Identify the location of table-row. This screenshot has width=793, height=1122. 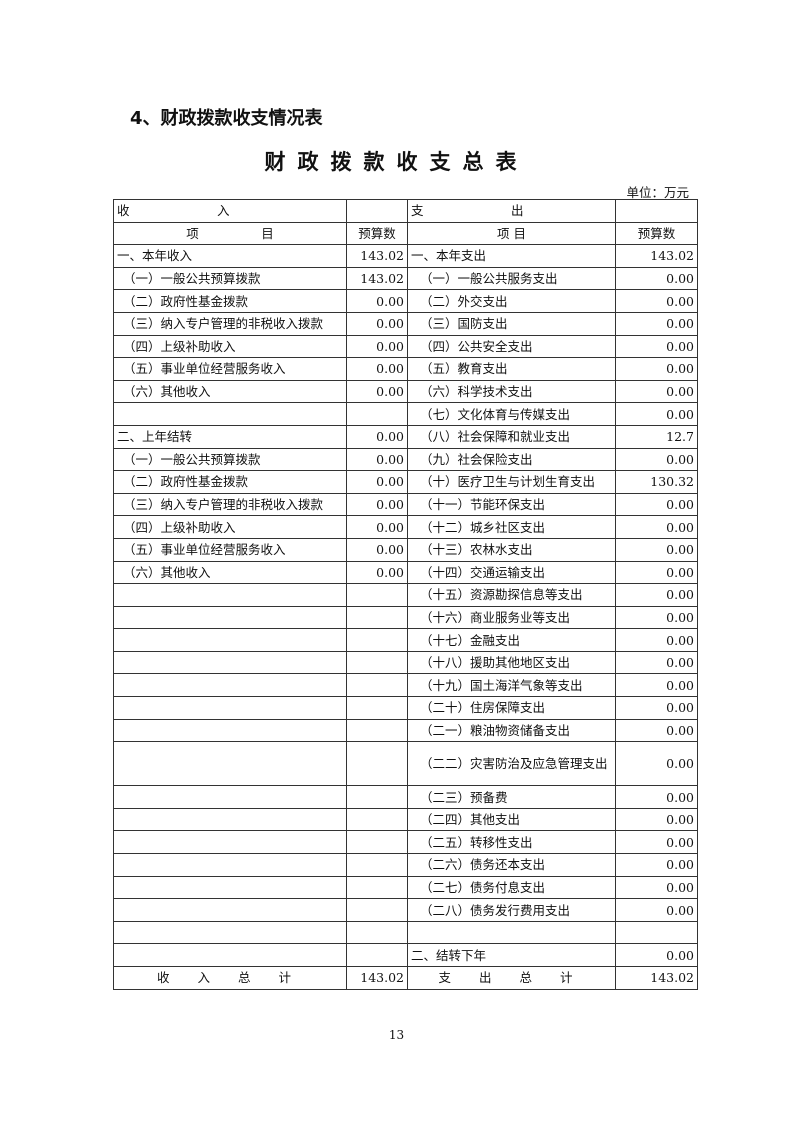
(405, 932).